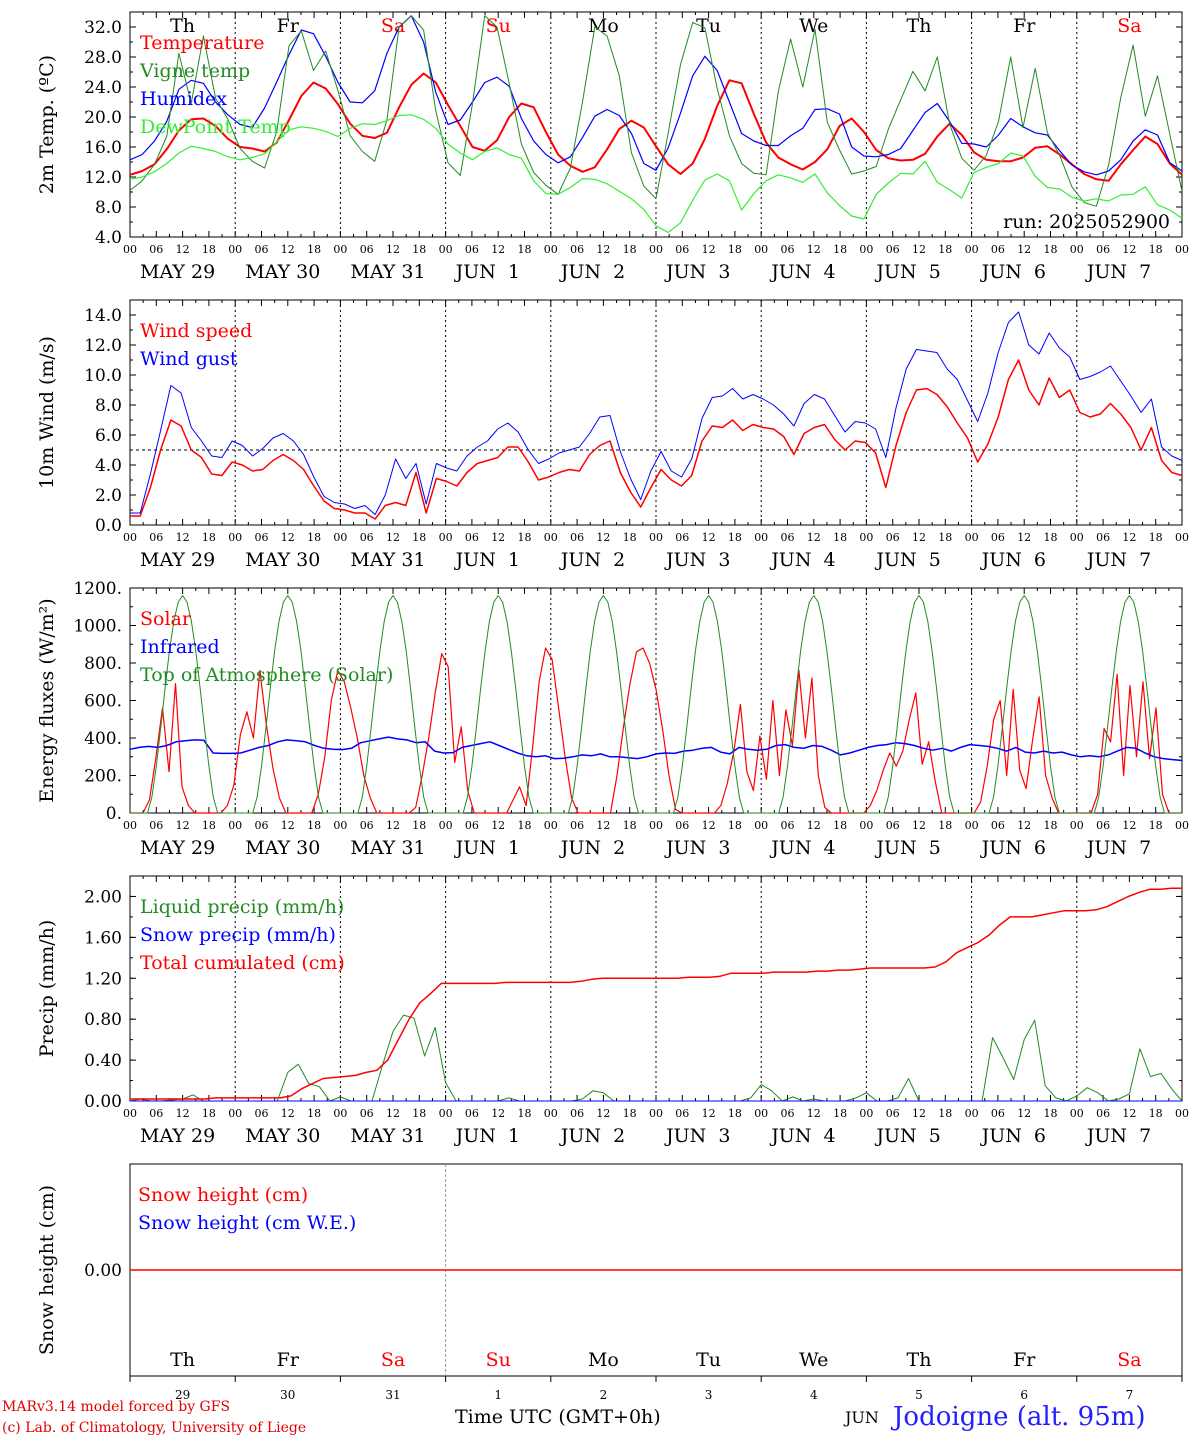 This screenshot has height=1440, width=1194. Describe the element at coordinates (97, 589) in the screenshot. I see `y-tick-label: 1200.` at that location.